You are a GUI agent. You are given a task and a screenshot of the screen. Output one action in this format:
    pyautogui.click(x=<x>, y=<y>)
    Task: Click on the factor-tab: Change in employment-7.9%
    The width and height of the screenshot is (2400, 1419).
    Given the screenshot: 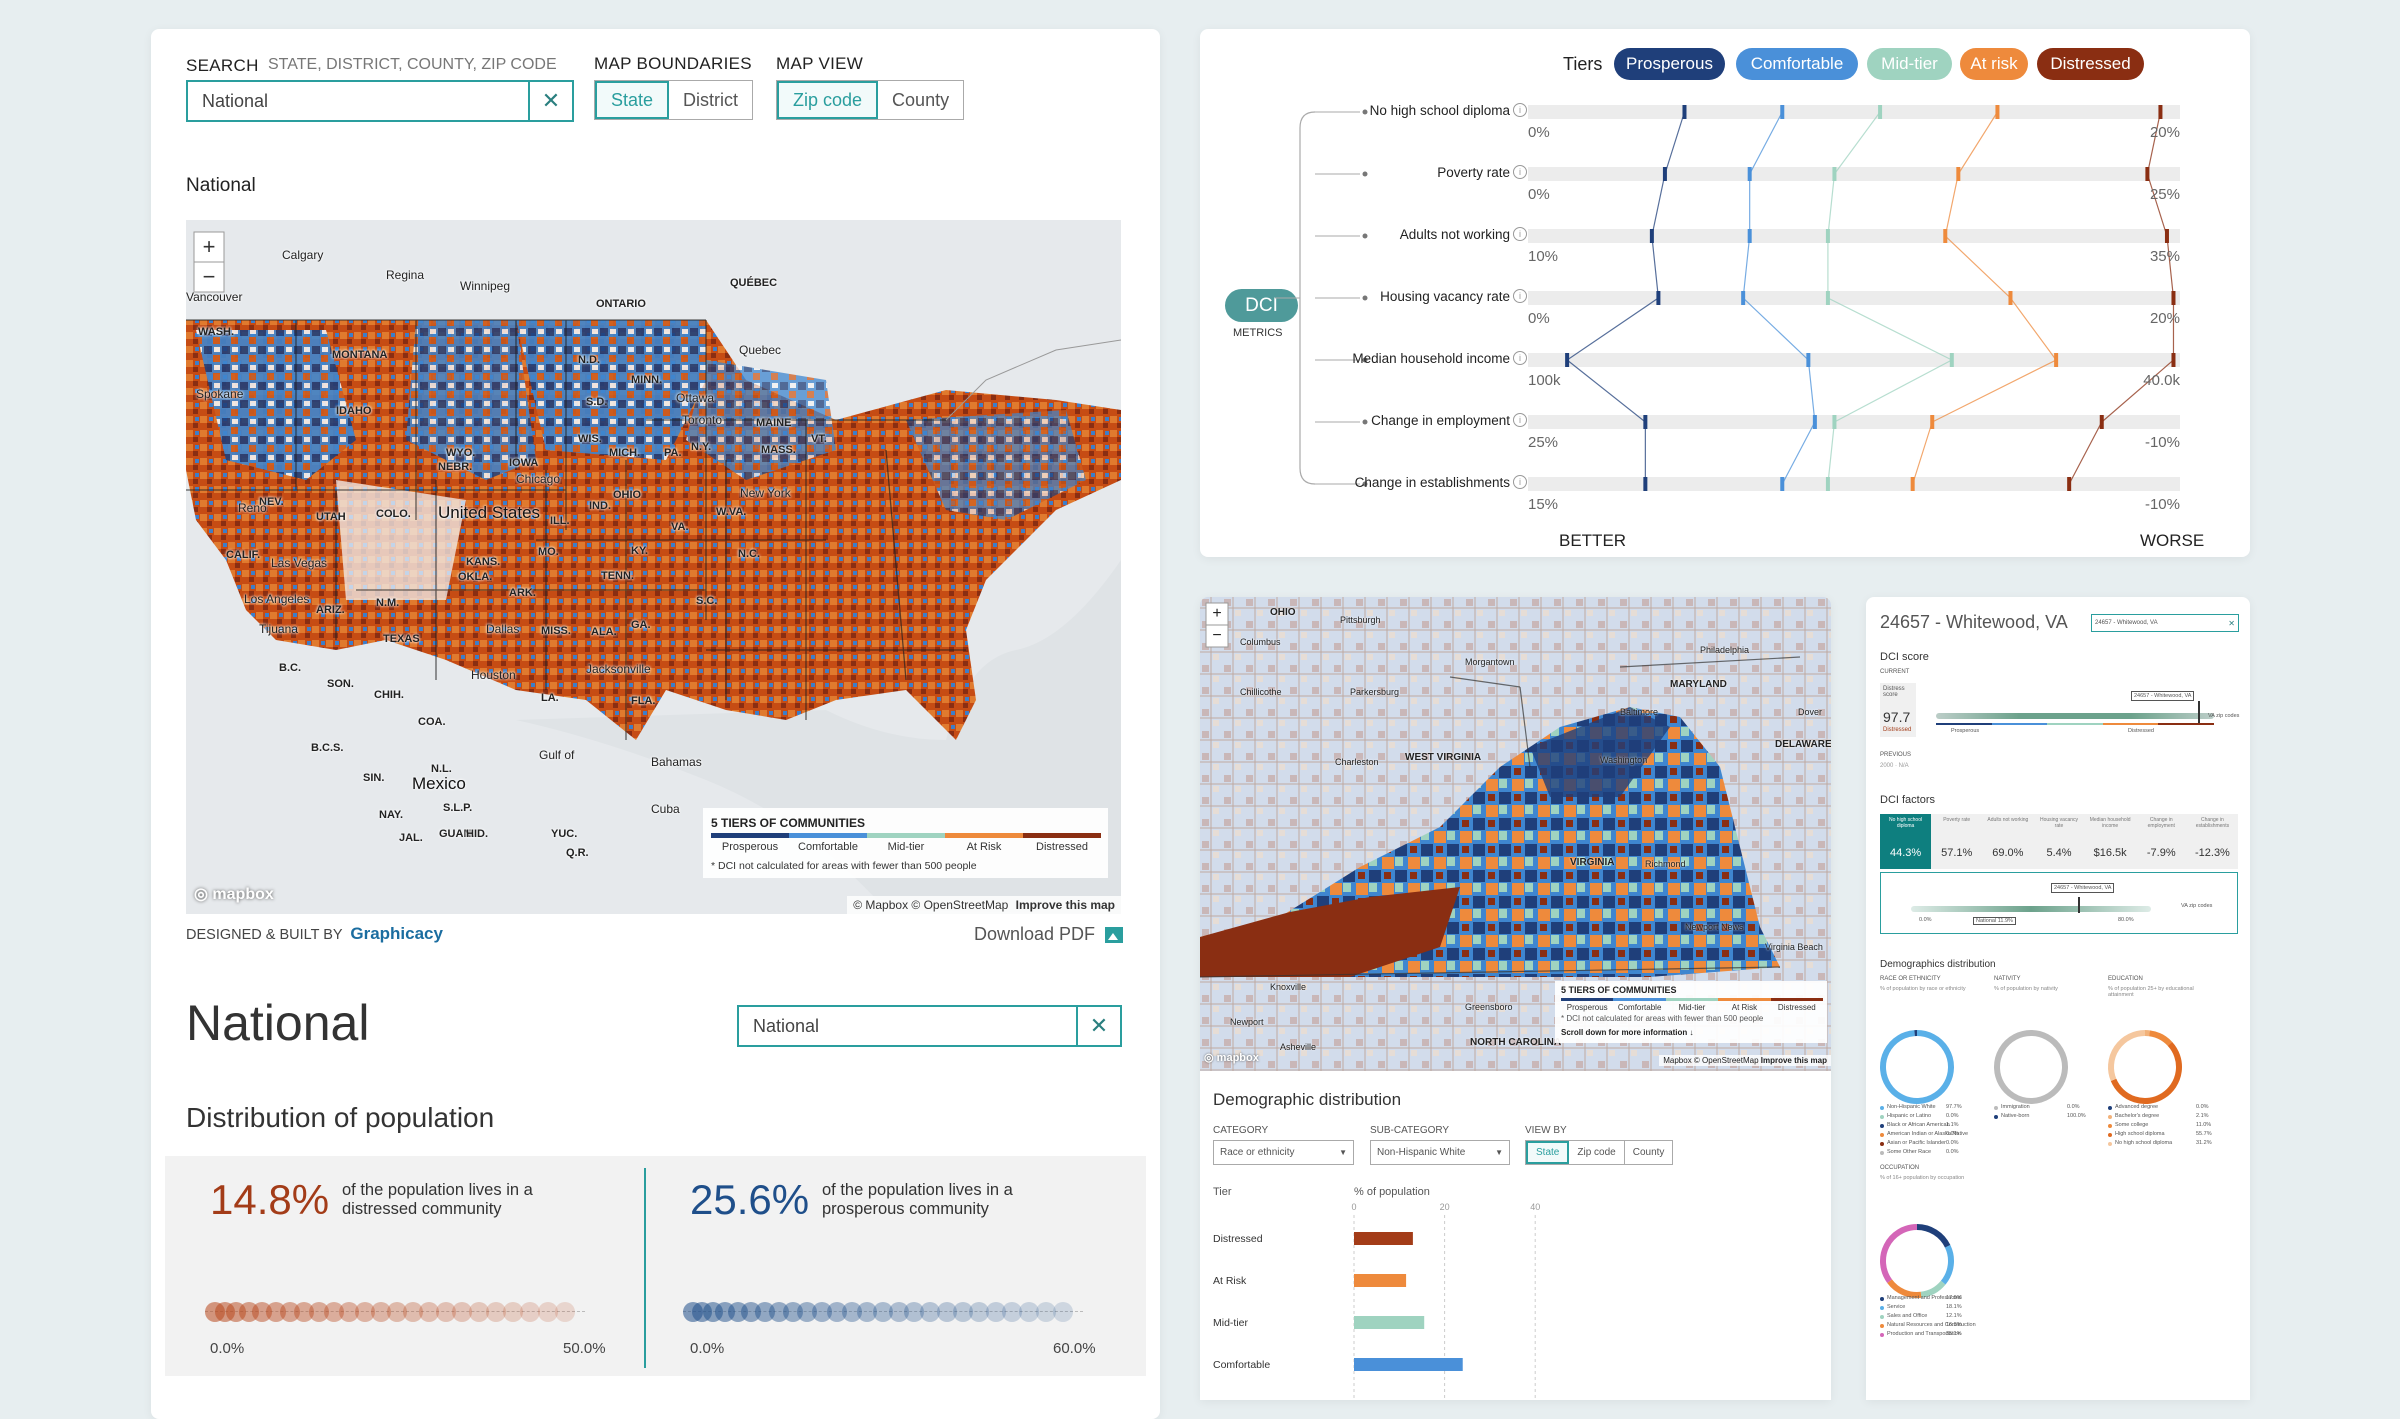 What is the action you would take?
    pyautogui.click(x=2161, y=841)
    